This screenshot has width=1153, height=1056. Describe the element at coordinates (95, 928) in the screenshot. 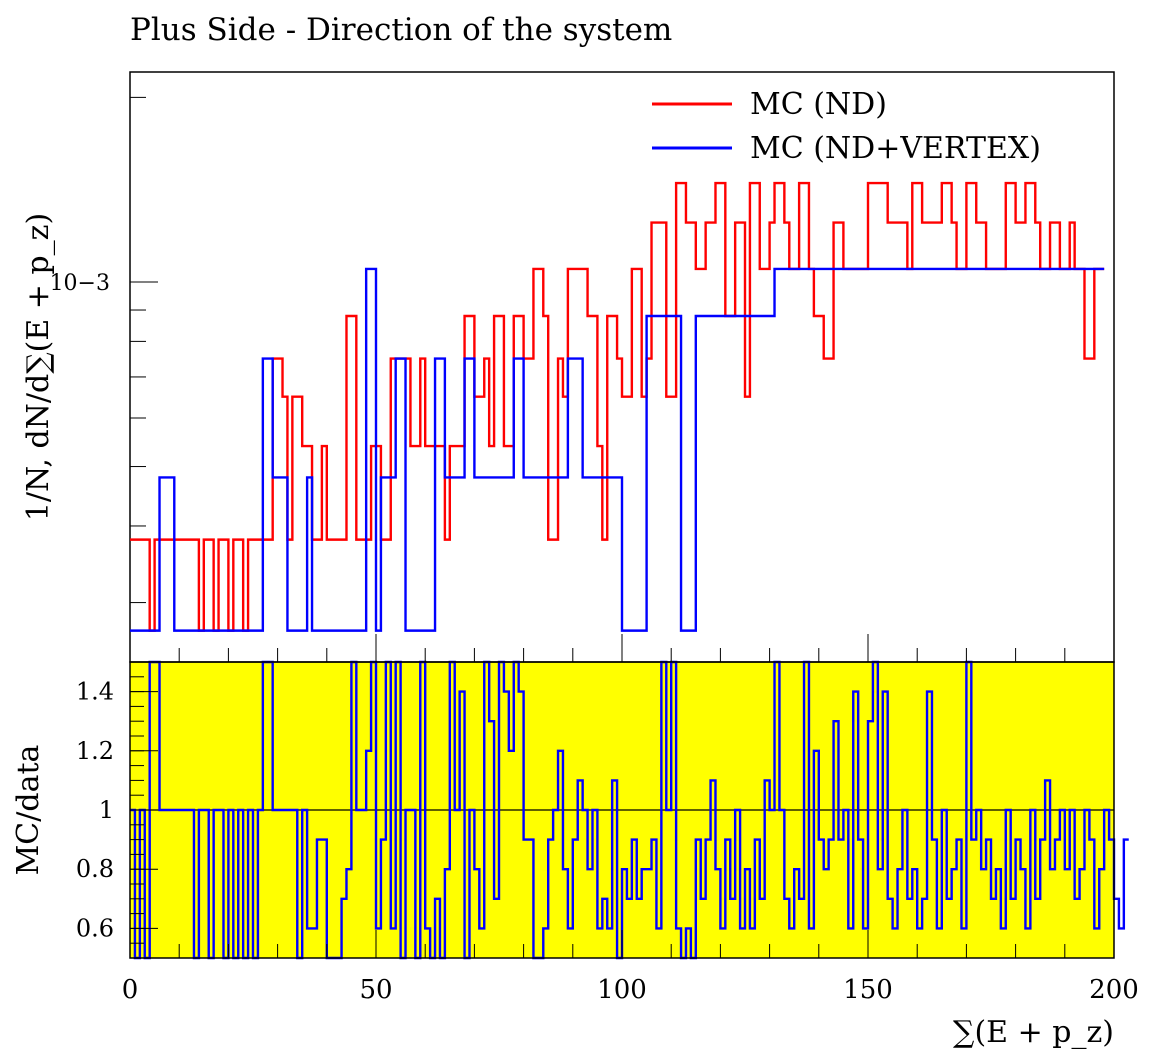

I see `y-tick-label-ratio: 0.6` at that location.